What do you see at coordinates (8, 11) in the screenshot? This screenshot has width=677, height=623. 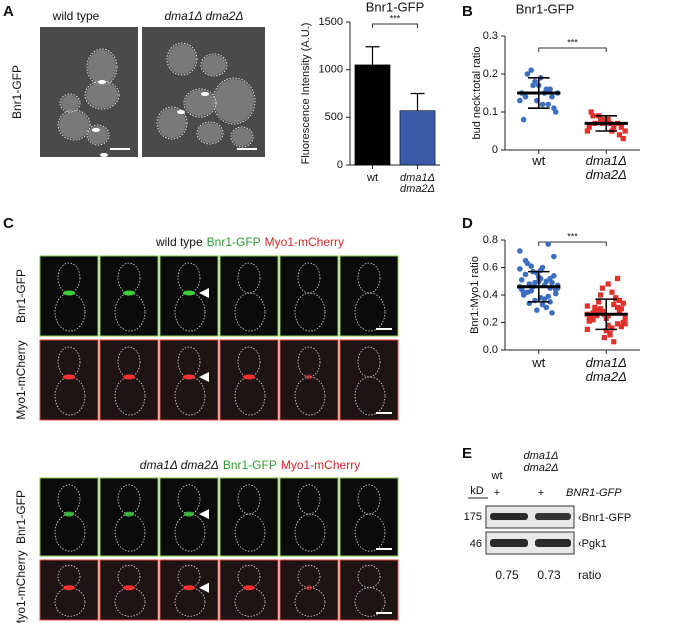 I see `panel-label: A` at bounding box center [8, 11].